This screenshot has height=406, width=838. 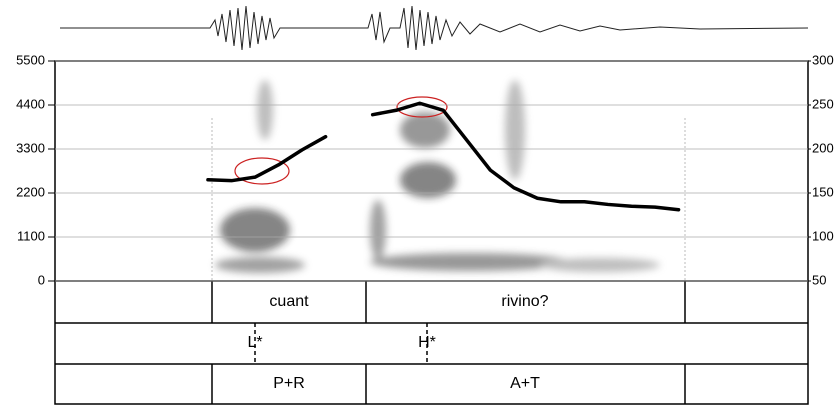 What do you see at coordinates (41, 279) in the screenshot?
I see `y-tick-label: 0` at bounding box center [41, 279].